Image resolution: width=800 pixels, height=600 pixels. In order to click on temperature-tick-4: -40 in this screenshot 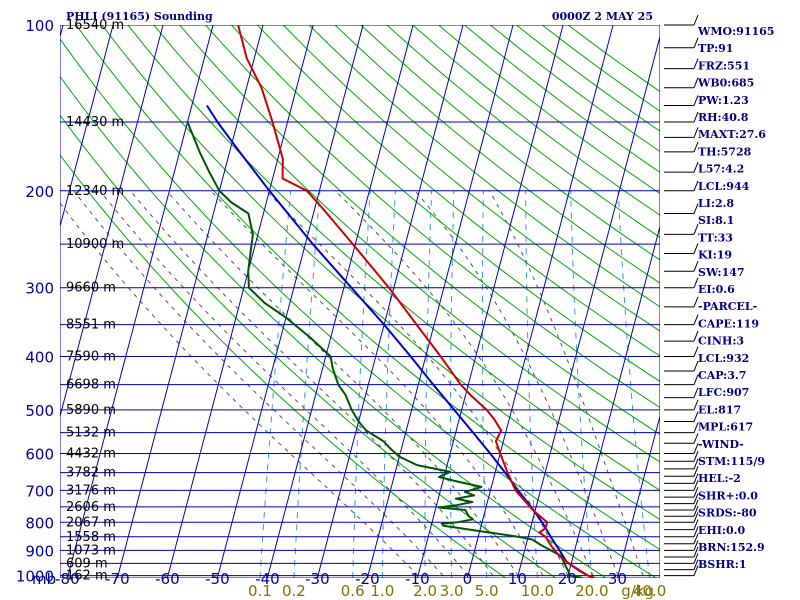, I will do `click(267, 579)`.